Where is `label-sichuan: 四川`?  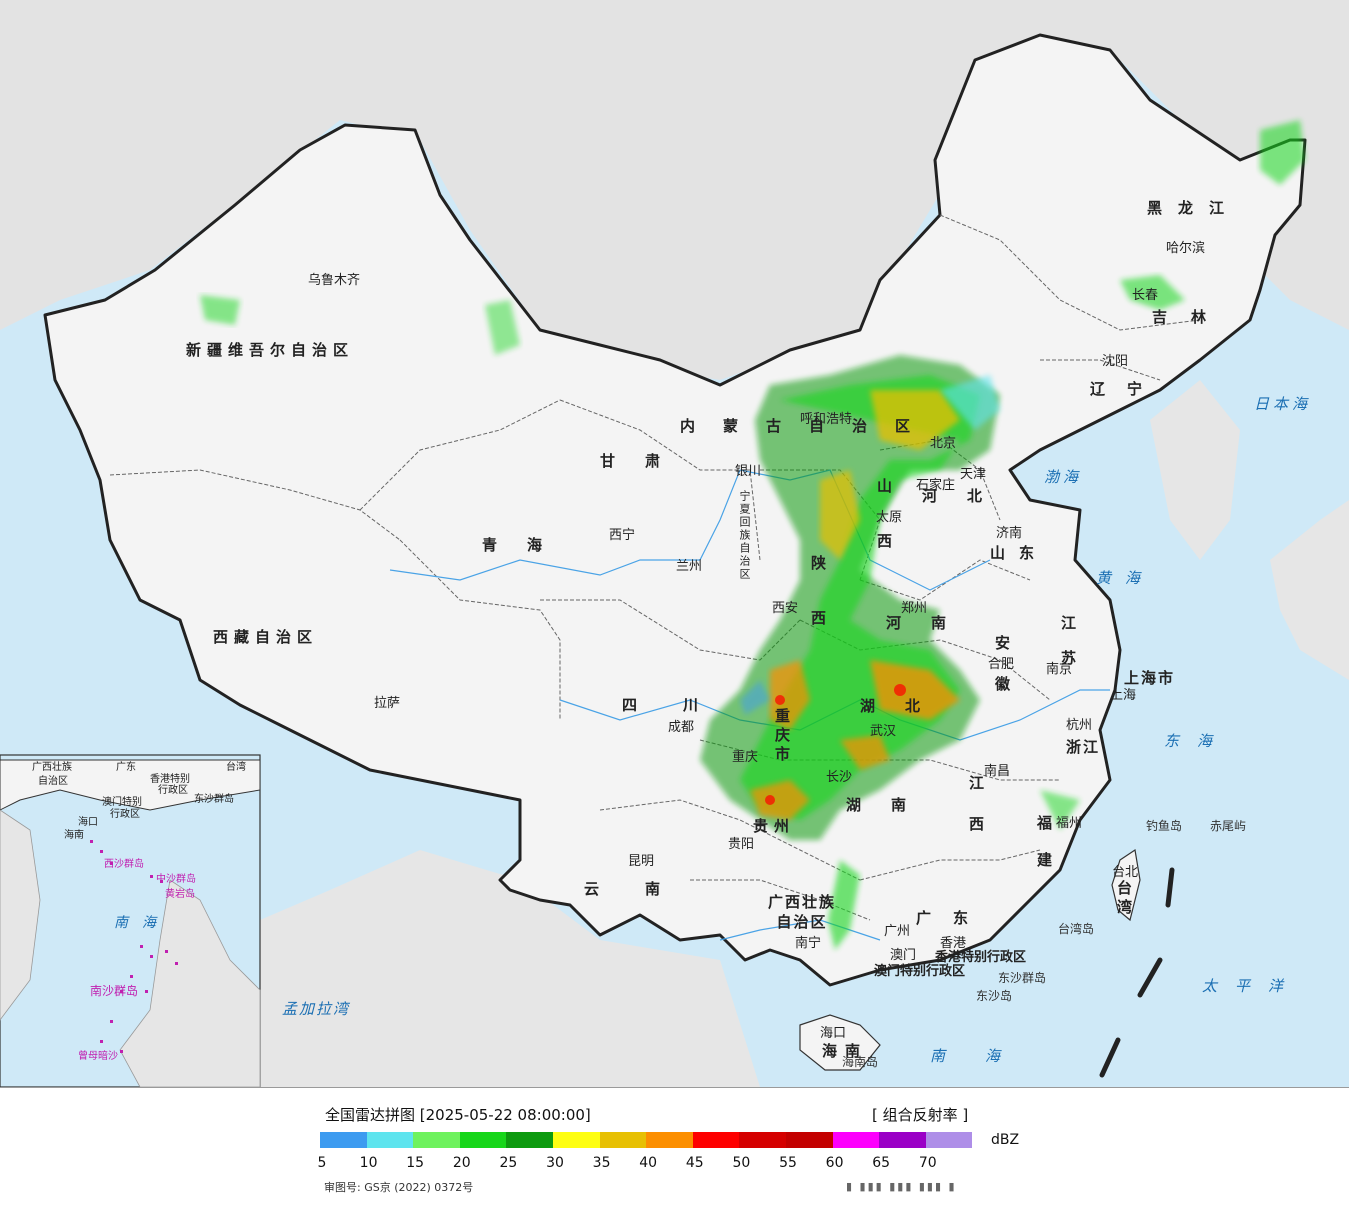
label-sichuan: 四川 is located at coordinates (683, 705).